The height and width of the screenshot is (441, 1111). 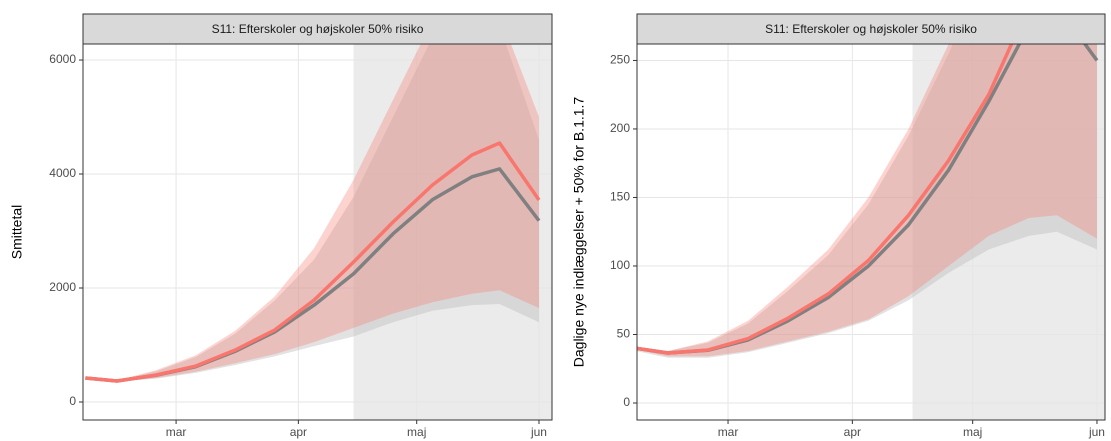 I want to click on forecast-shade, so click(x=1008, y=232).